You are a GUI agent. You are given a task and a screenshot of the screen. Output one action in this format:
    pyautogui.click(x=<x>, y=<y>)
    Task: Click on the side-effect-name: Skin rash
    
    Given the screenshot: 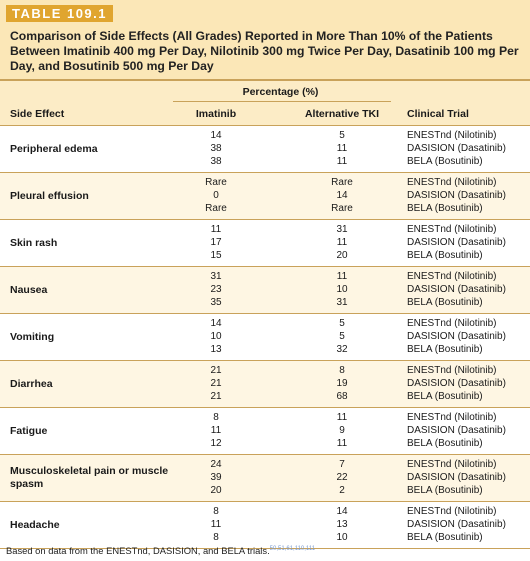 What is the action you would take?
    pyautogui.click(x=34, y=242)
    